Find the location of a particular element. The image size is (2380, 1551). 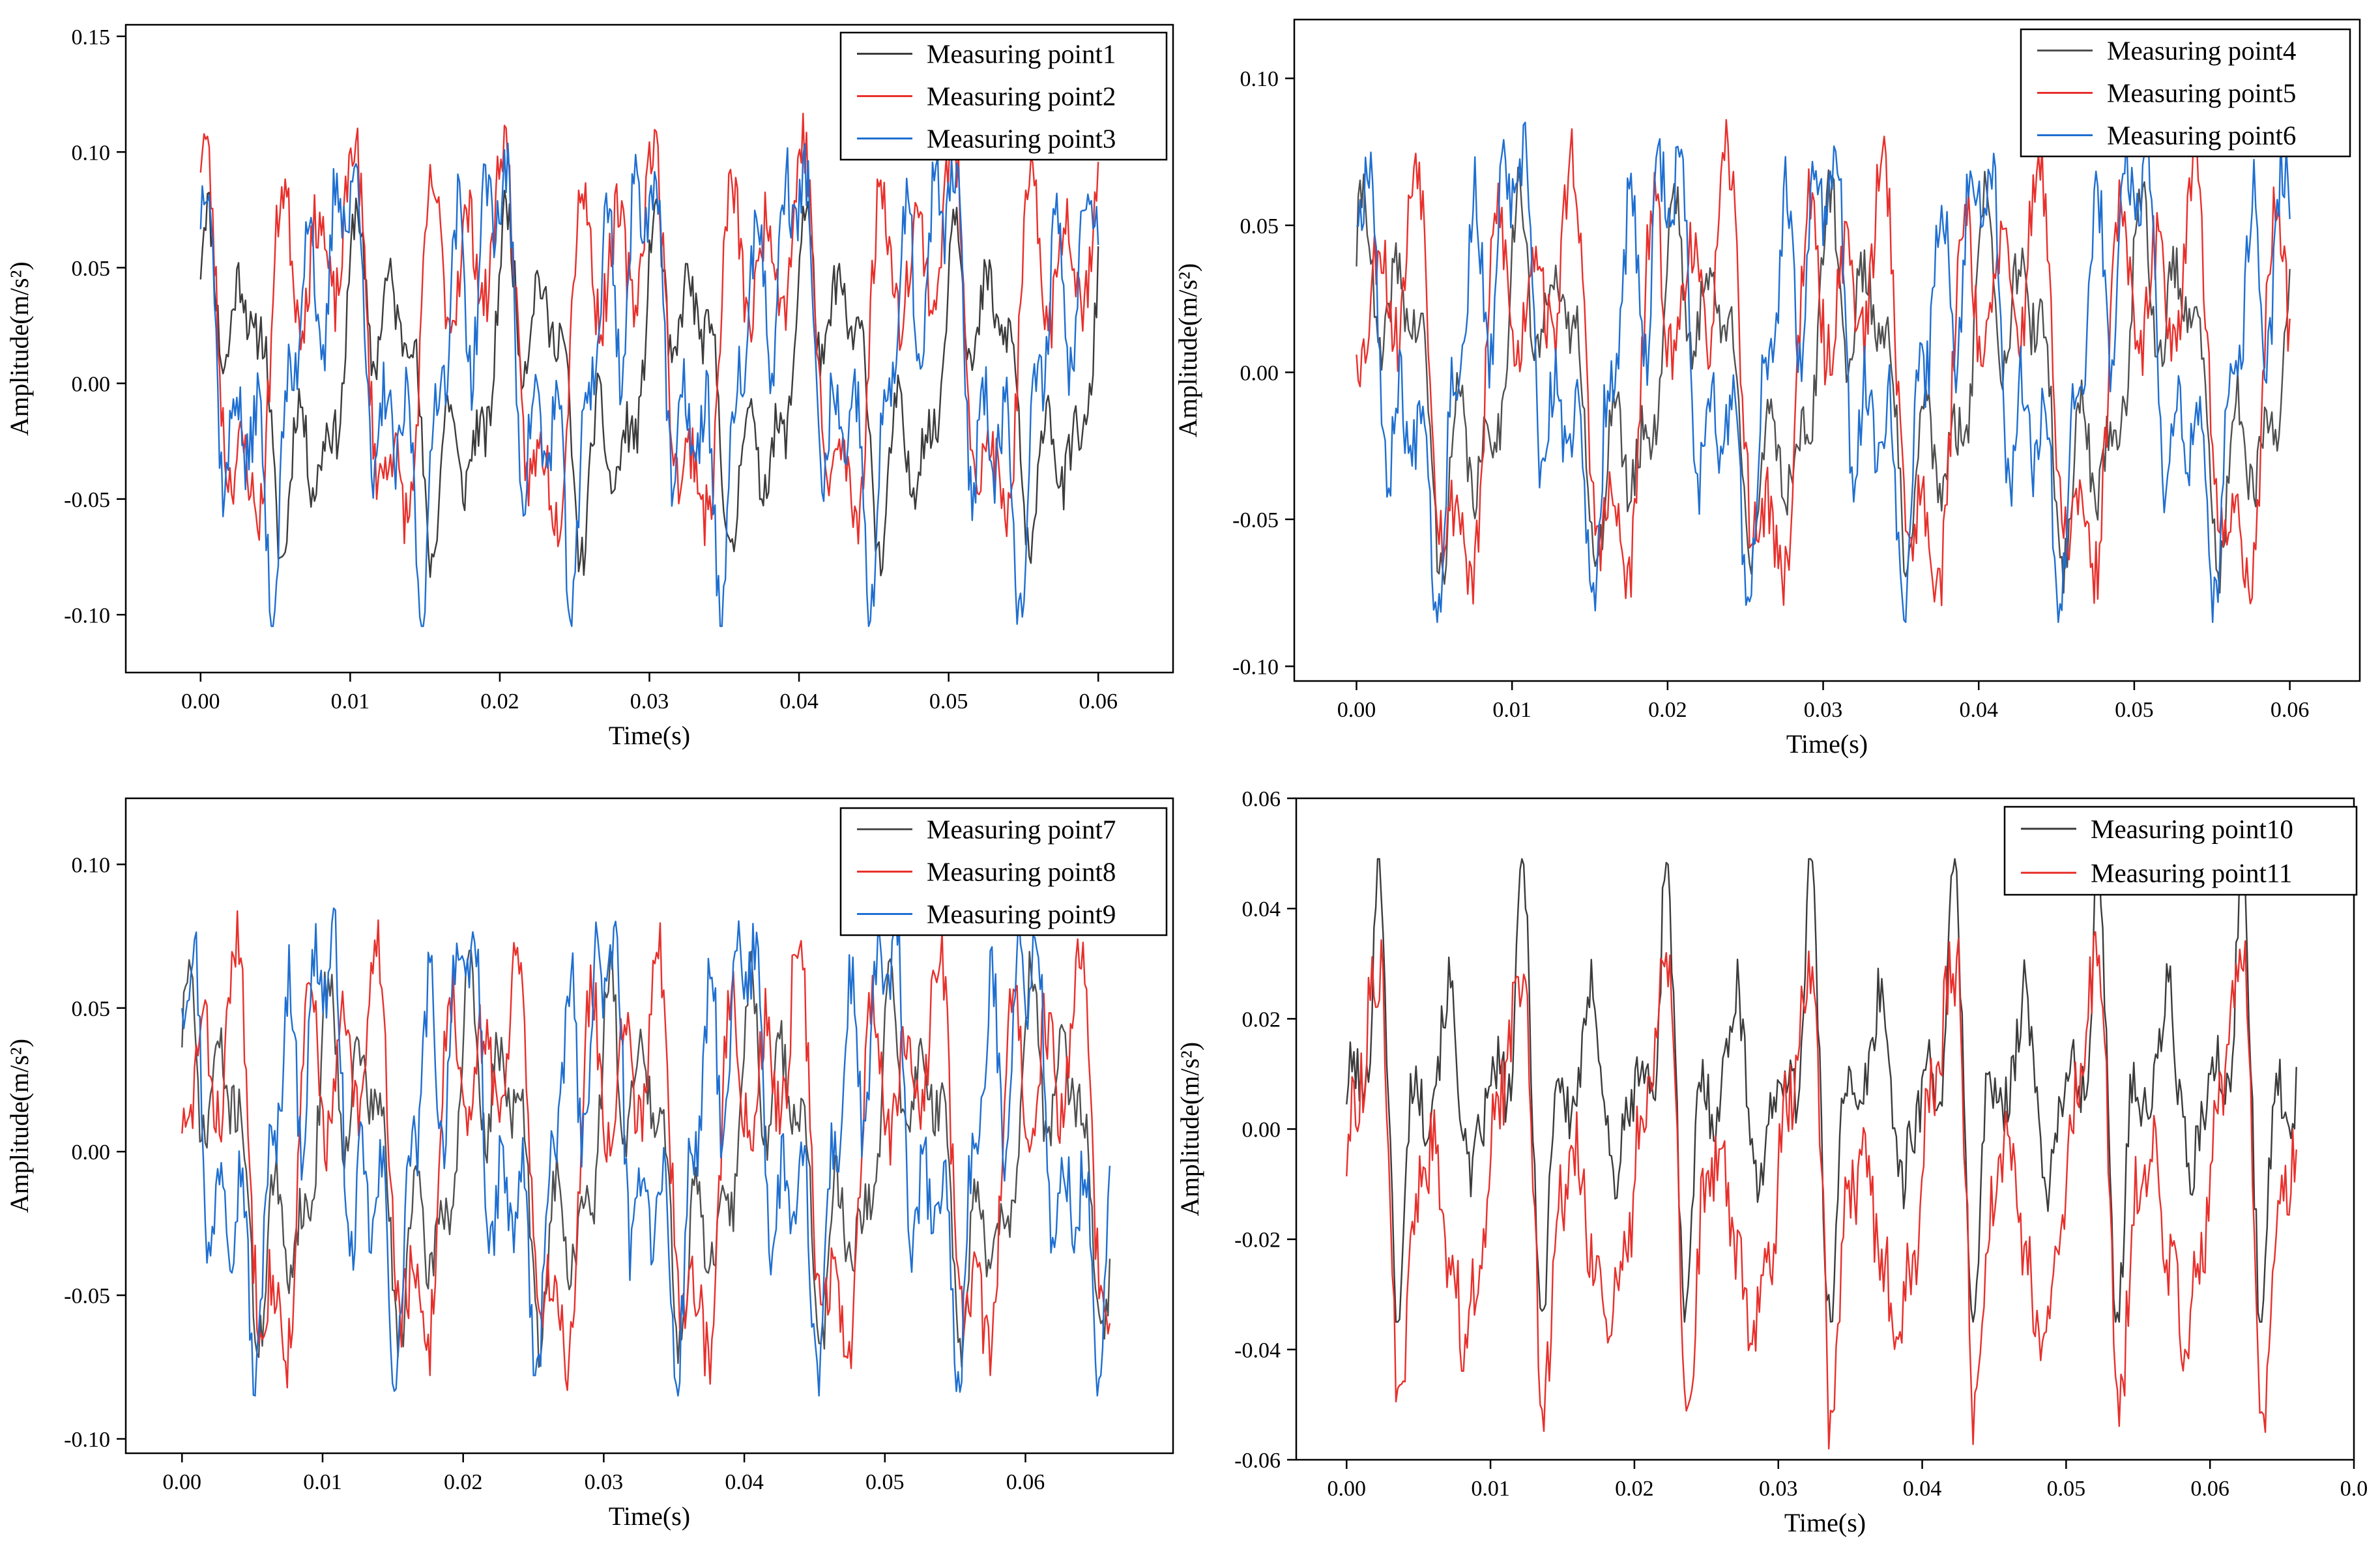

y-tick-label: -0.06 is located at coordinates (1258, 1461).